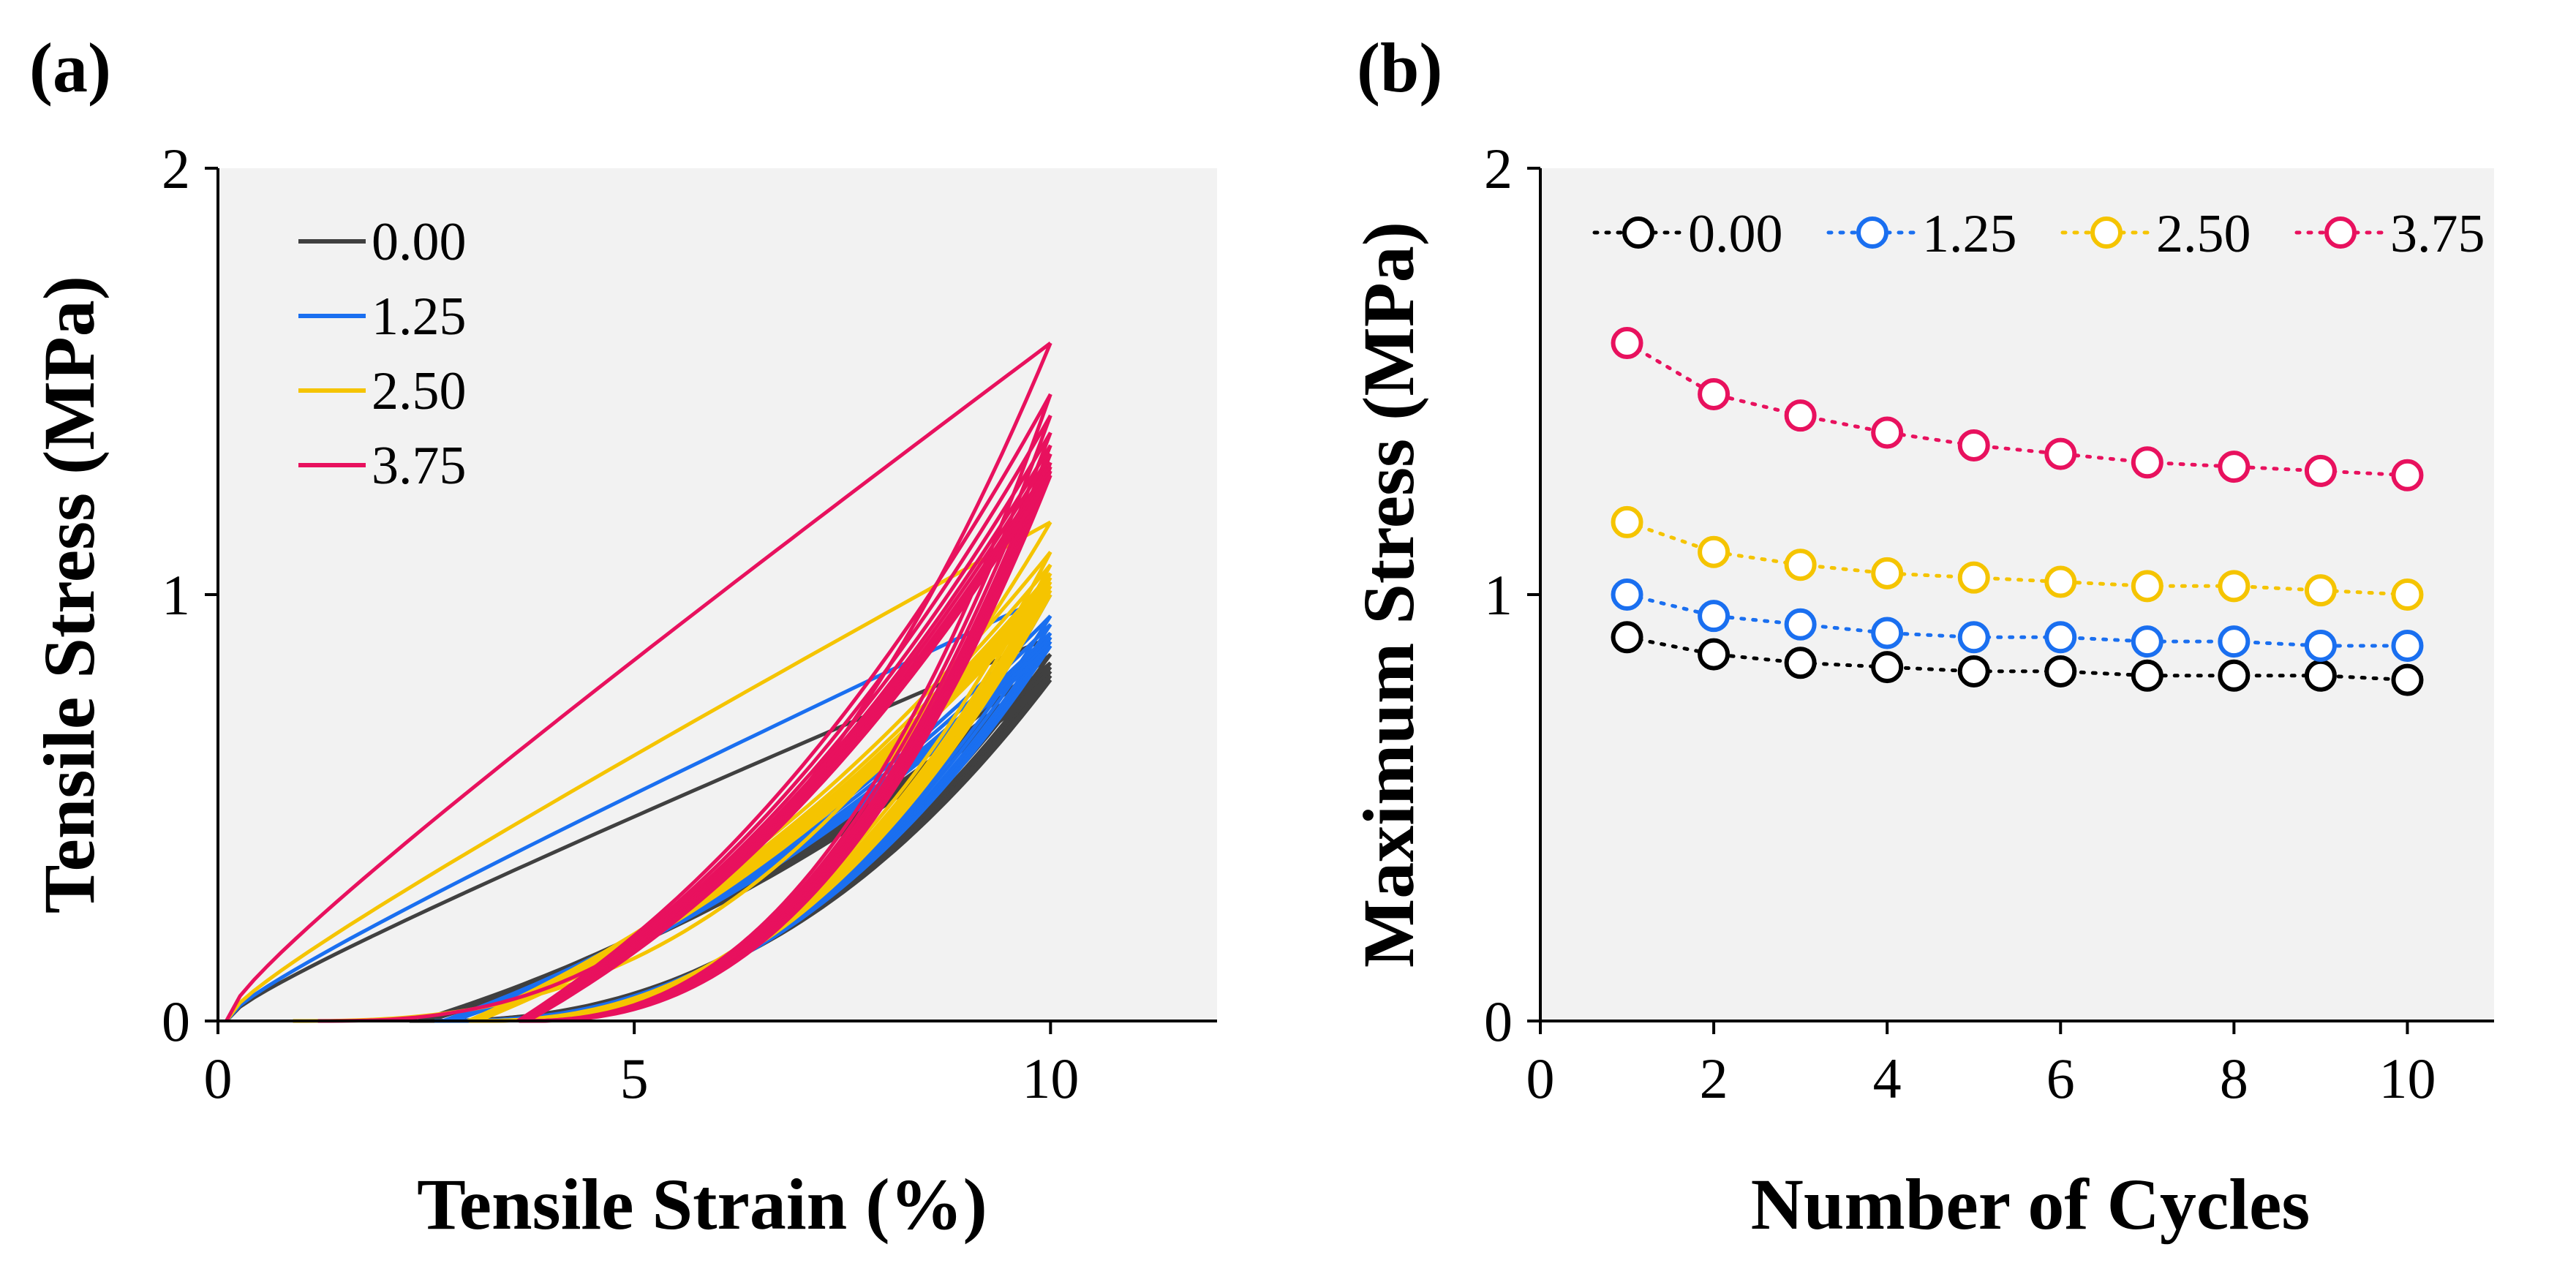 The image size is (2576, 1266). What do you see at coordinates (1498, 168) in the screenshot?
I see `panel-b-y-tick-label: 2` at bounding box center [1498, 168].